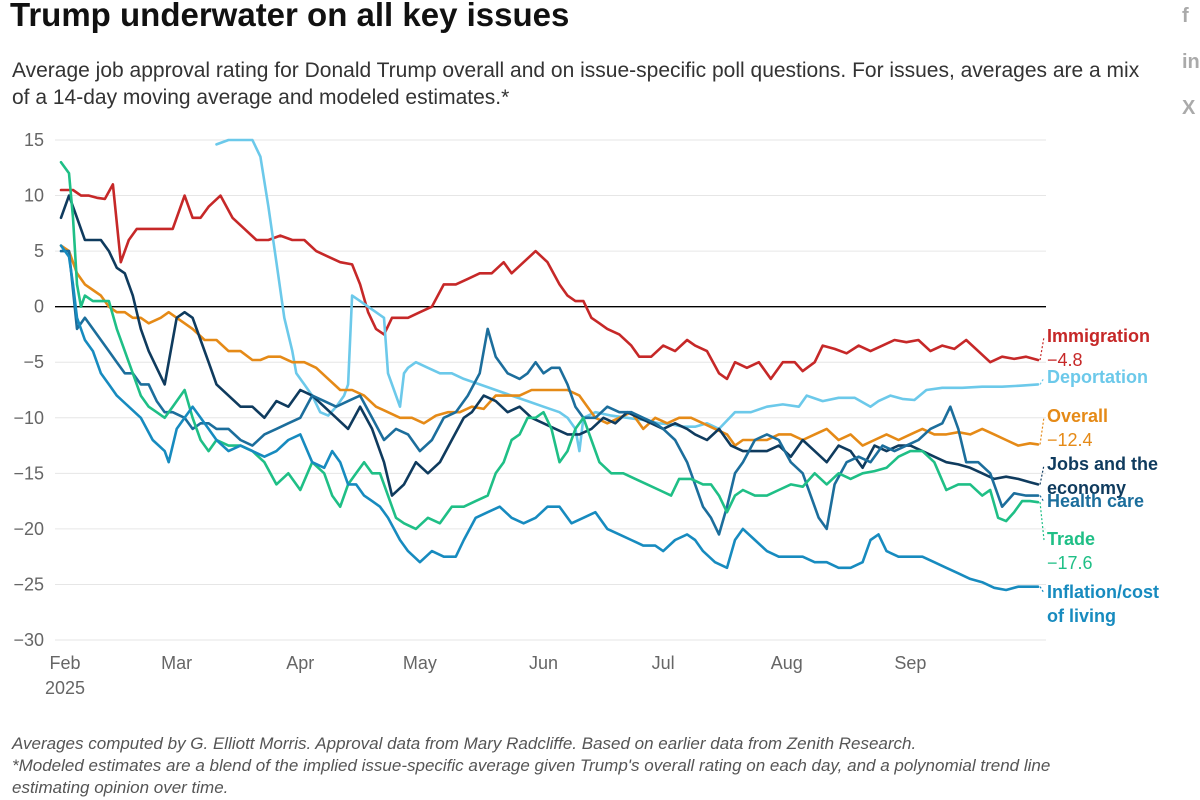 This screenshot has width=1200, height=800. What do you see at coordinates (1191, 75) in the screenshot?
I see `share-bar: f in X` at bounding box center [1191, 75].